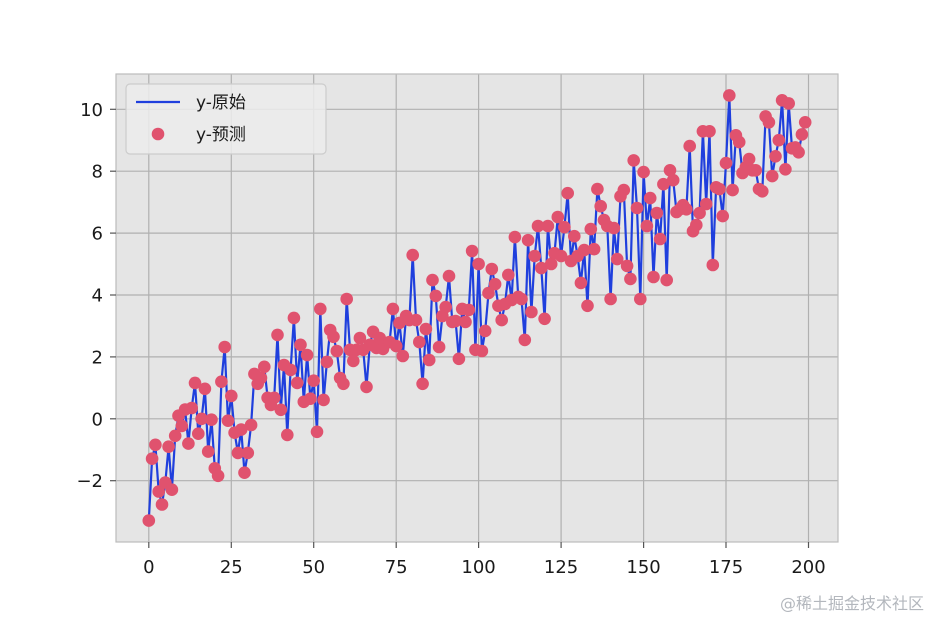  Describe the element at coordinates (643, 567) in the screenshot. I see `x-tick-label: 150` at that location.